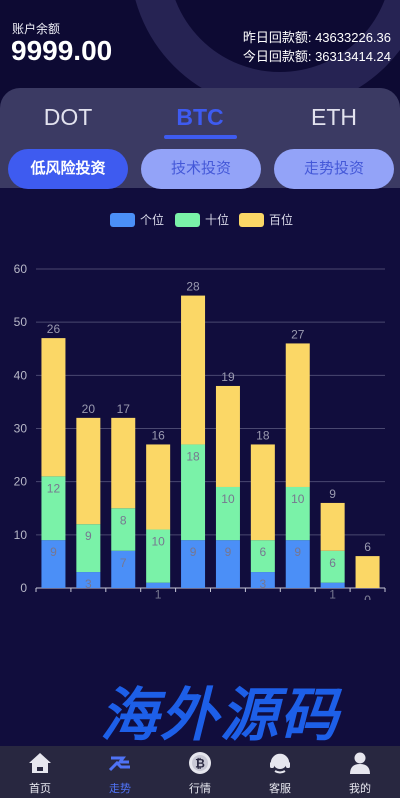 The height and width of the screenshot is (798, 400). I want to click on today-return-label: 今日回款额:, so click(277, 56).